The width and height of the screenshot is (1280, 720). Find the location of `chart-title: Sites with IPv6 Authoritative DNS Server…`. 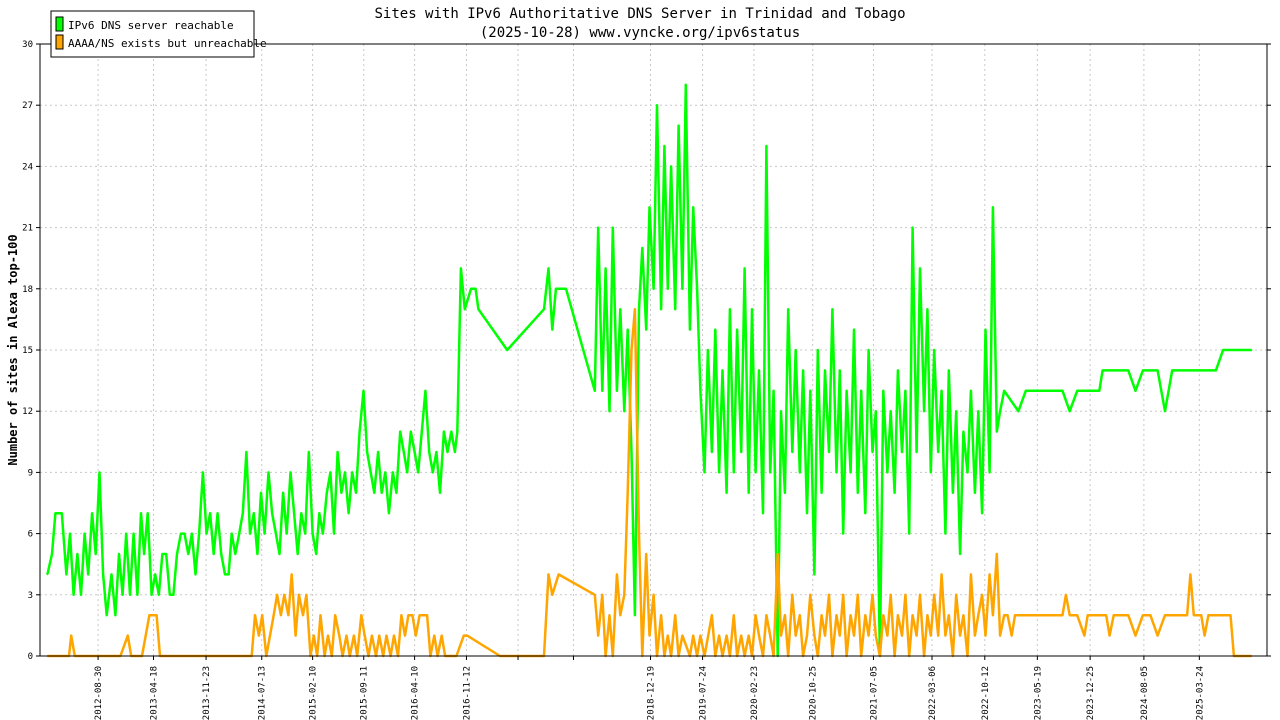

chart-title: Sites with IPv6 Authoritative DNS Server… is located at coordinates (639, 14).